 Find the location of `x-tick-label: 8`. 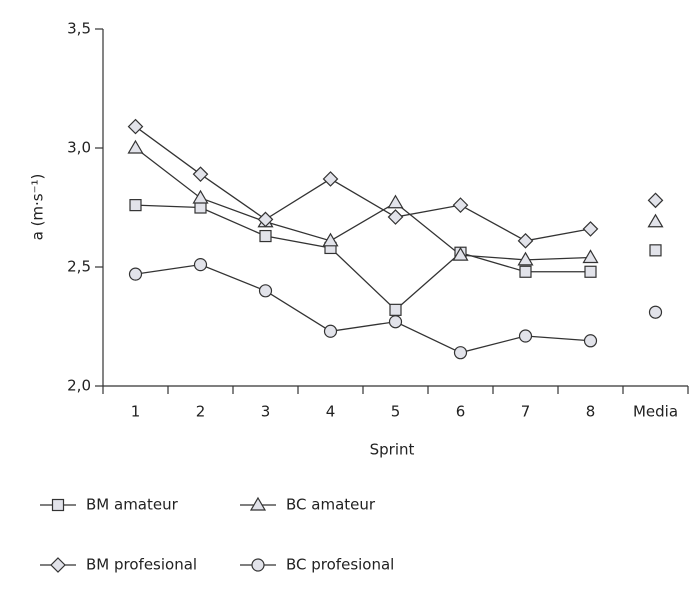

x-tick-label: 8 is located at coordinates (591, 412).